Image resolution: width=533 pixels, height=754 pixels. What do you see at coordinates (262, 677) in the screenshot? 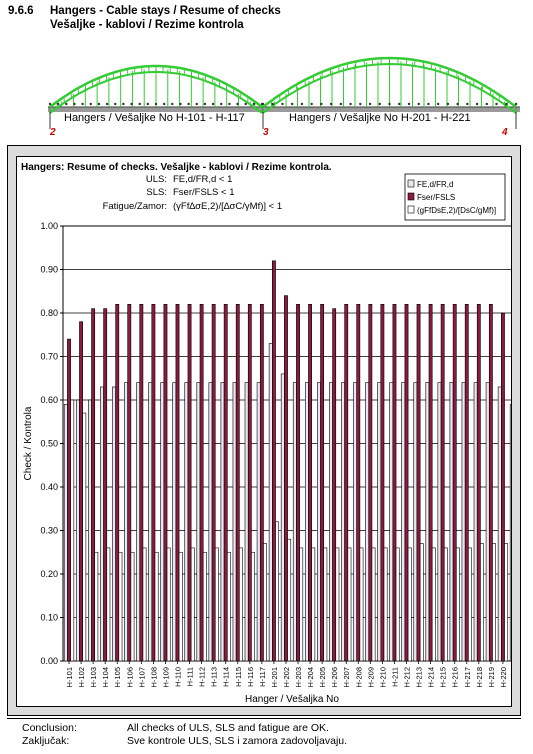
I see `x-tick-label: H-117` at bounding box center [262, 677].